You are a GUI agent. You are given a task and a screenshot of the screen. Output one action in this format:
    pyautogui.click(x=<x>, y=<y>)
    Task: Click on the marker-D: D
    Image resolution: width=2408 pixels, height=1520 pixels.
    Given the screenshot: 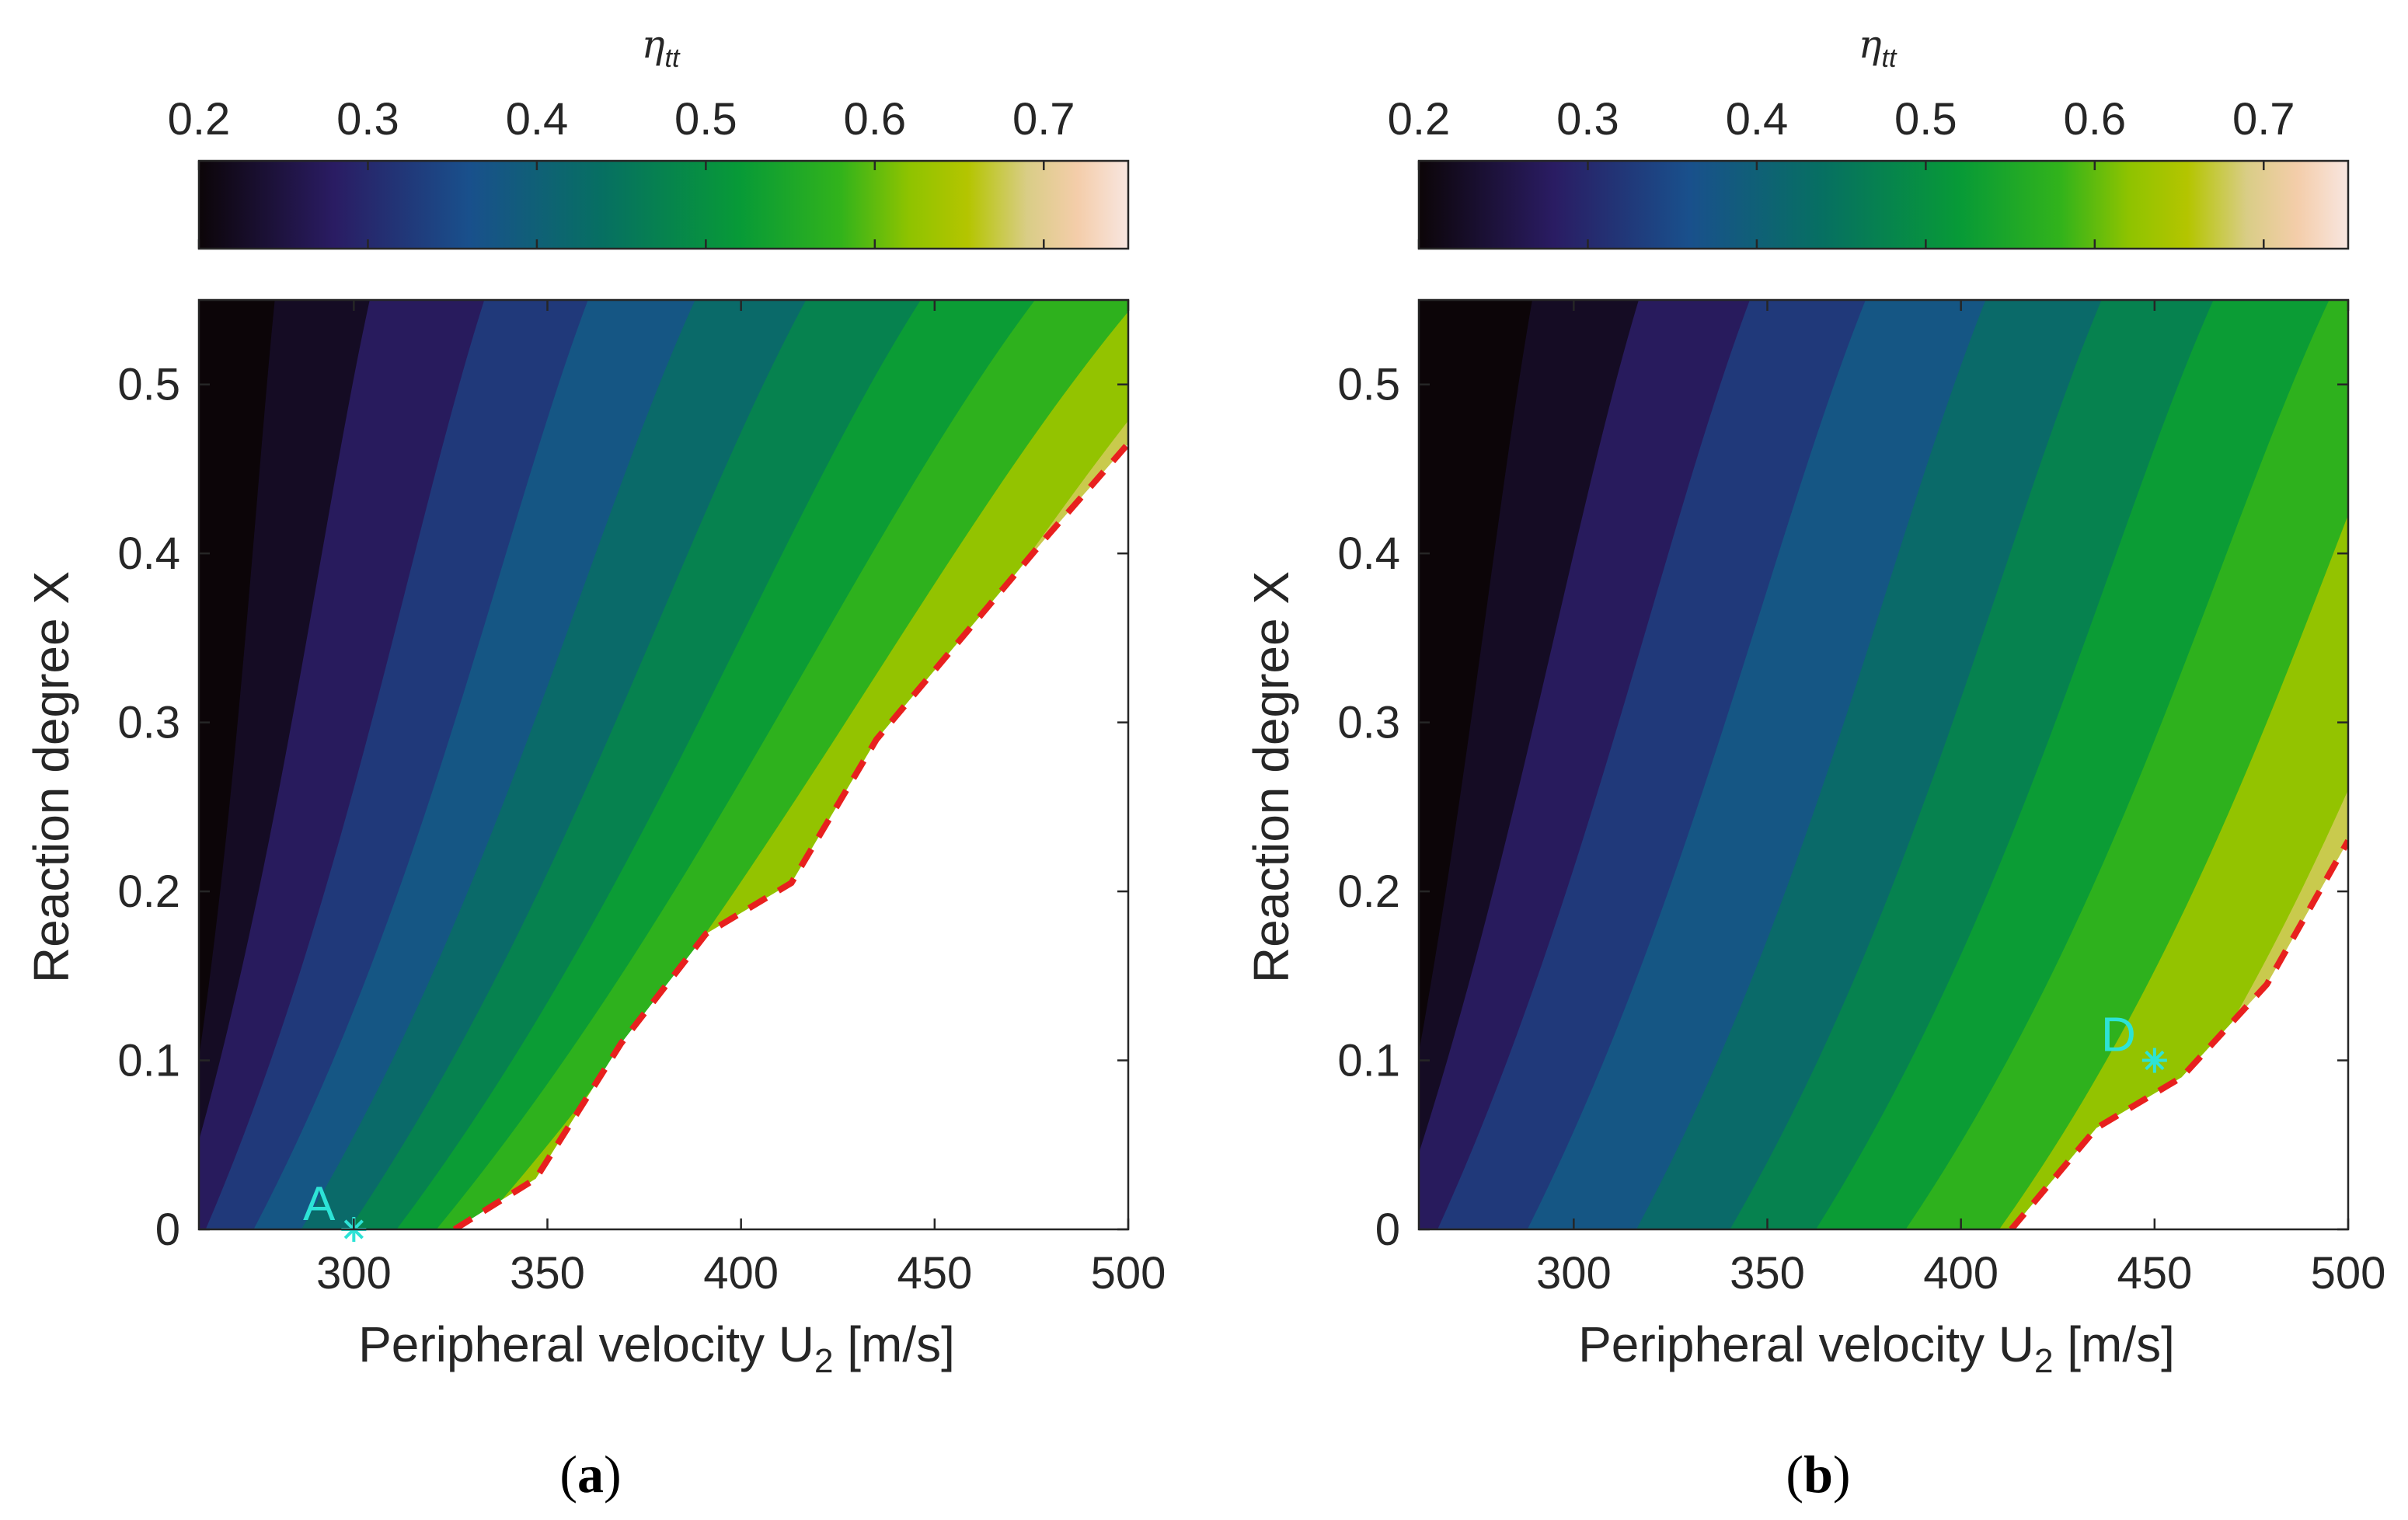 What is the action you would take?
    pyautogui.click(x=2134, y=1041)
    